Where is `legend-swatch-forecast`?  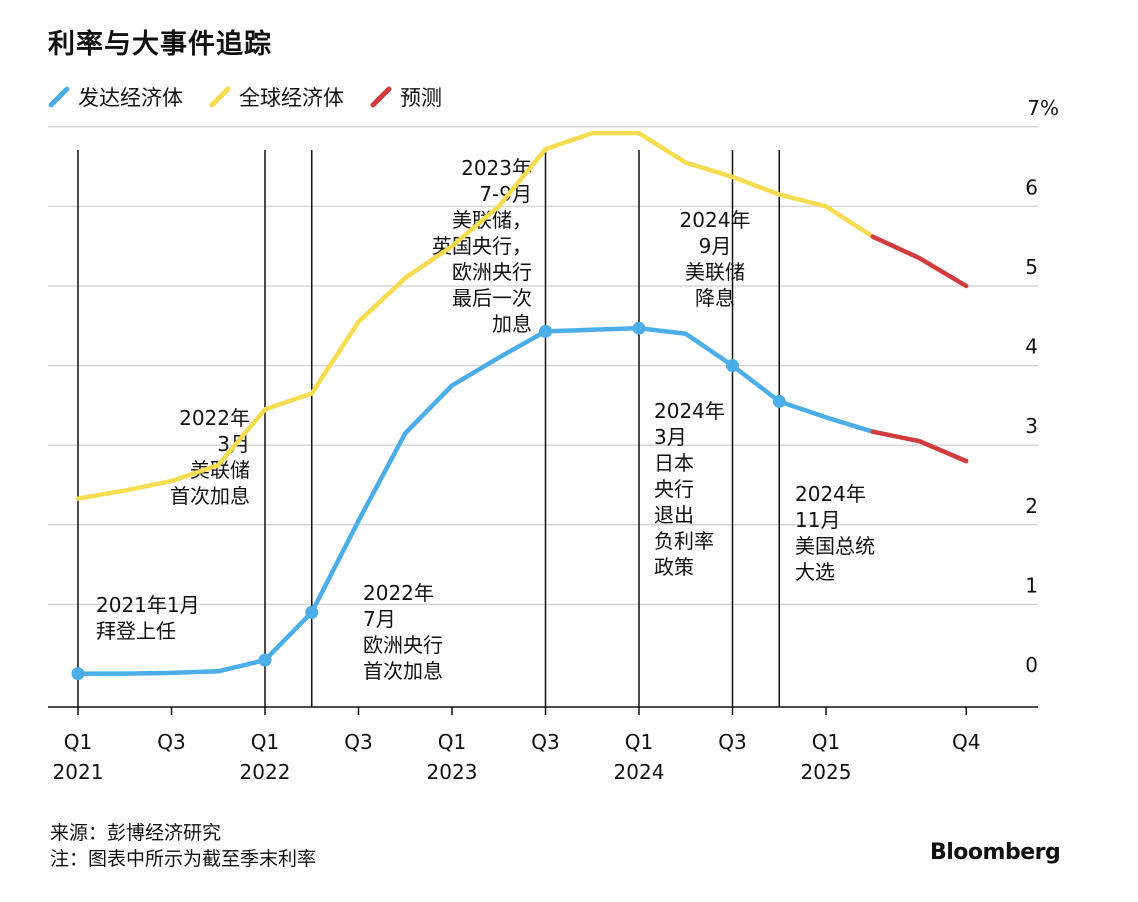
legend-swatch-forecast is located at coordinates (381, 97).